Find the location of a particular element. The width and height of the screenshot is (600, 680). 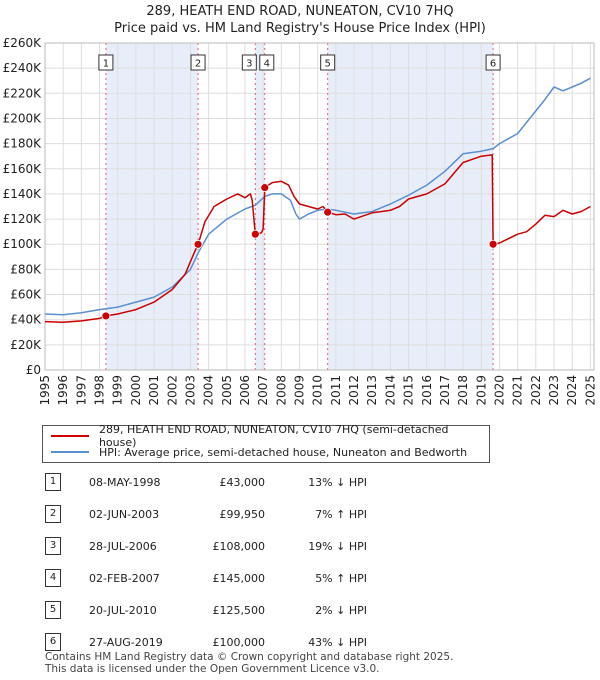

sale-label-number: 6 is located at coordinates (493, 64).